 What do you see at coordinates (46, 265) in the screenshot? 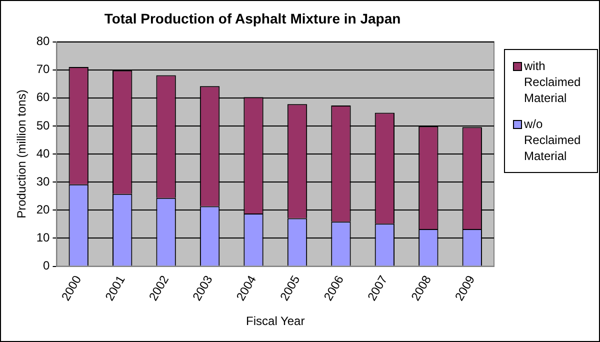
I see `y-tick-label: 0` at bounding box center [46, 265].